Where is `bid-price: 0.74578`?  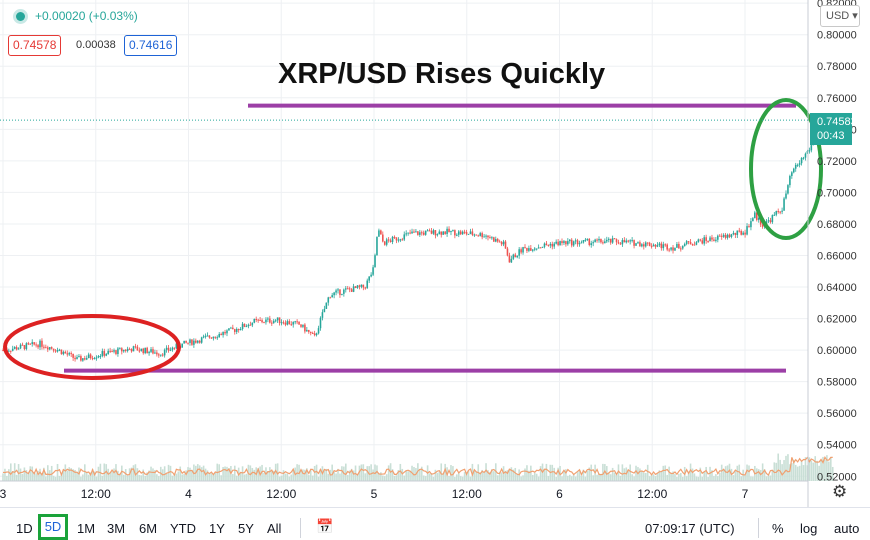
bid-price: 0.74578 is located at coordinates (35, 45).